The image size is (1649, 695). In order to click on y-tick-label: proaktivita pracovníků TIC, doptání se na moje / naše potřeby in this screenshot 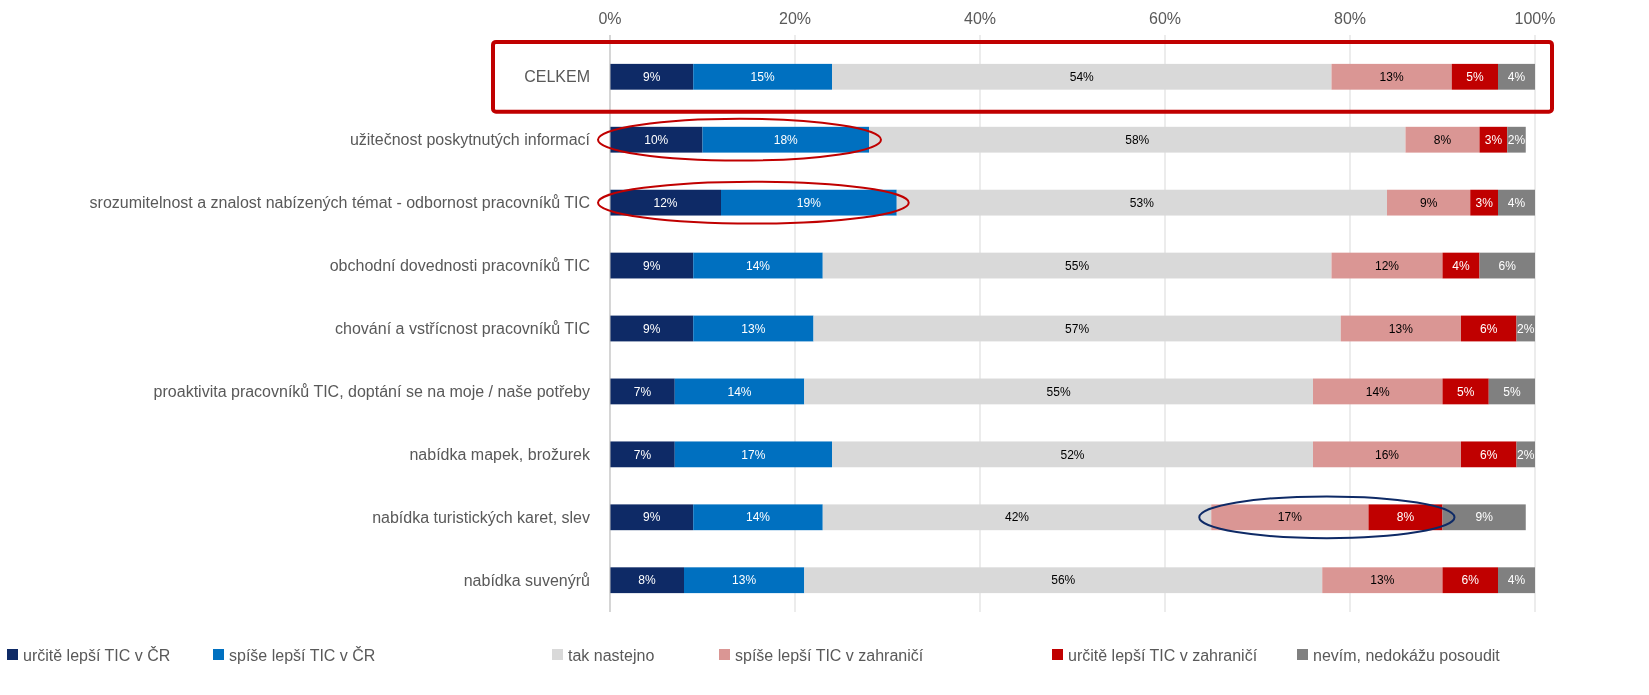, I will do `click(371, 392)`.